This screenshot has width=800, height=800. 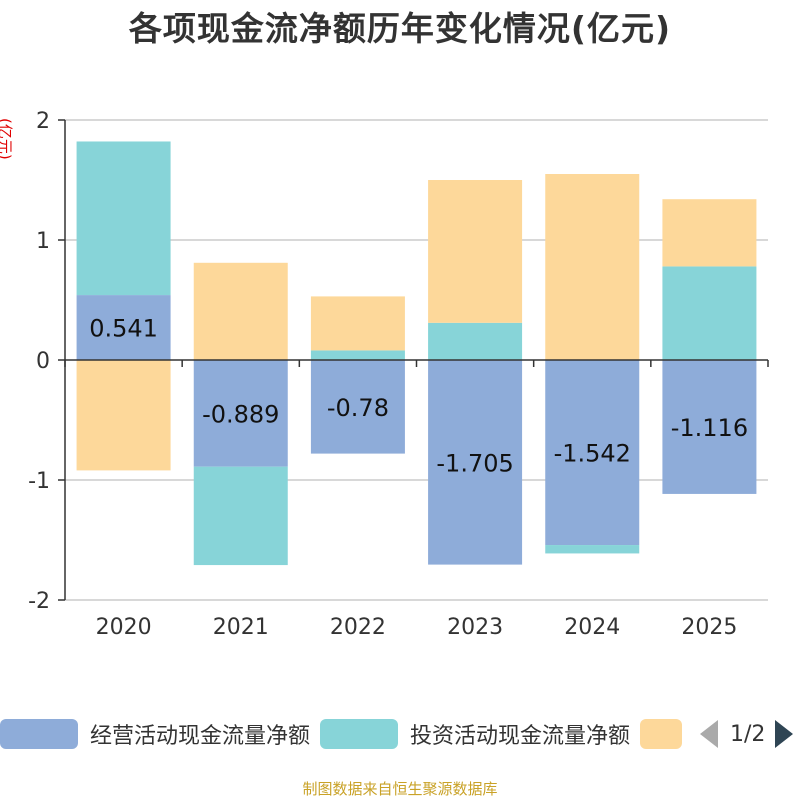 I want to click on bar-s1-2023, so click(x=475, y=341).